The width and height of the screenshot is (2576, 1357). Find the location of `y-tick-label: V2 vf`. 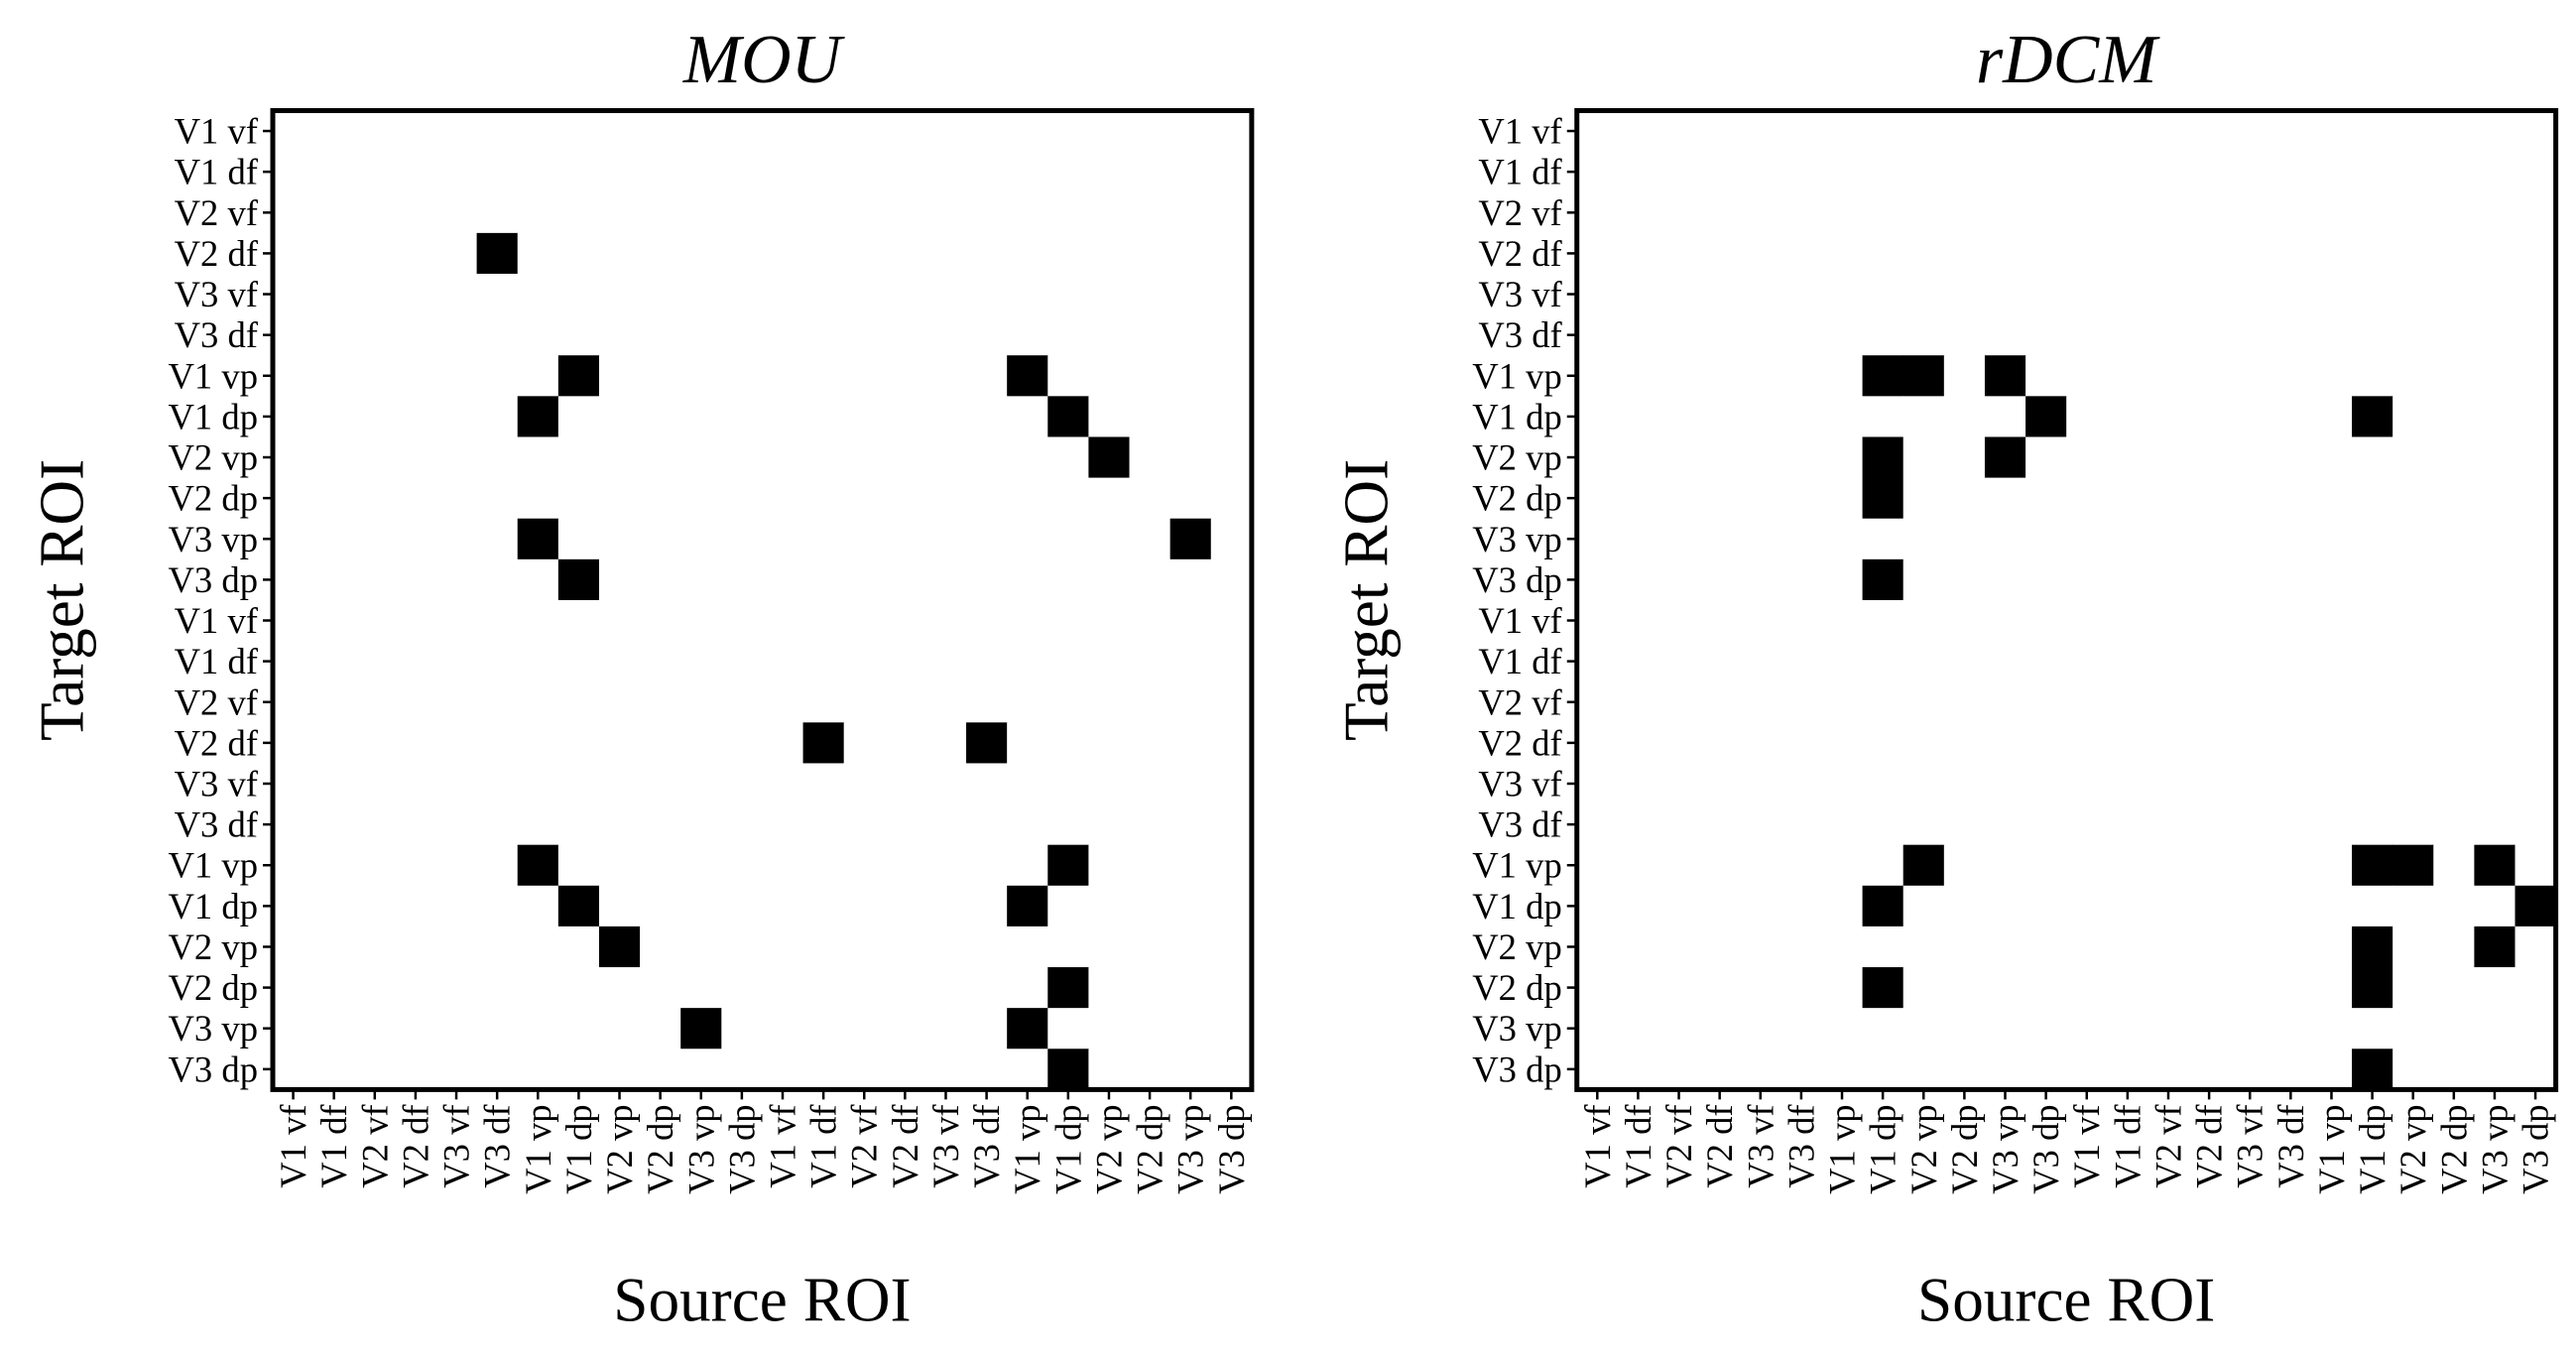

y-tick-label: V2 vf is located at coordinates (1520, 701).